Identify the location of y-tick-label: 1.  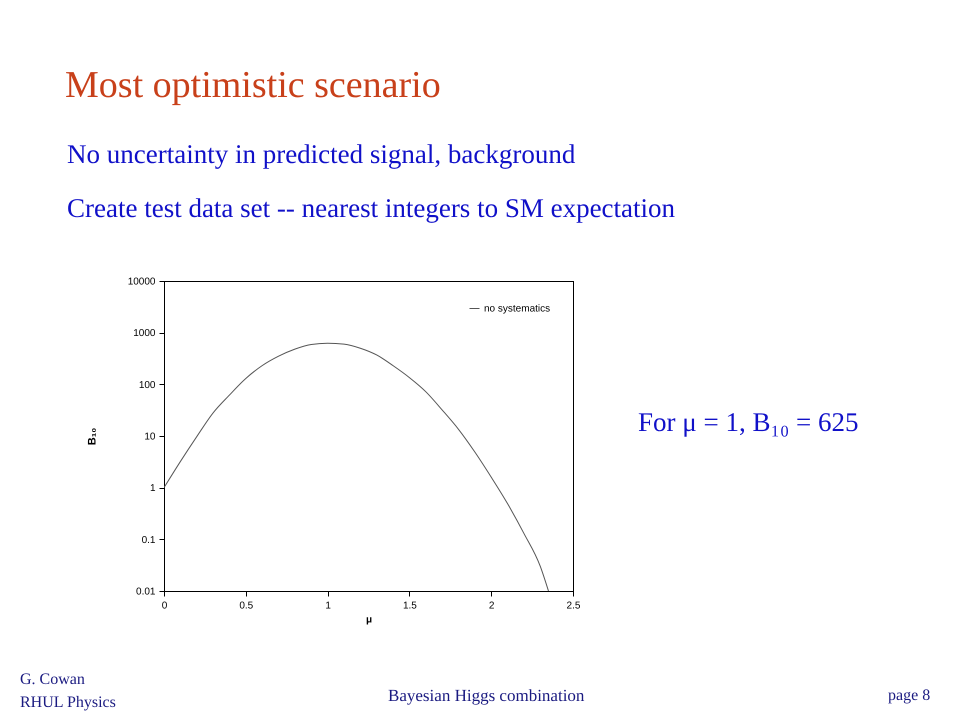
(153, 488).